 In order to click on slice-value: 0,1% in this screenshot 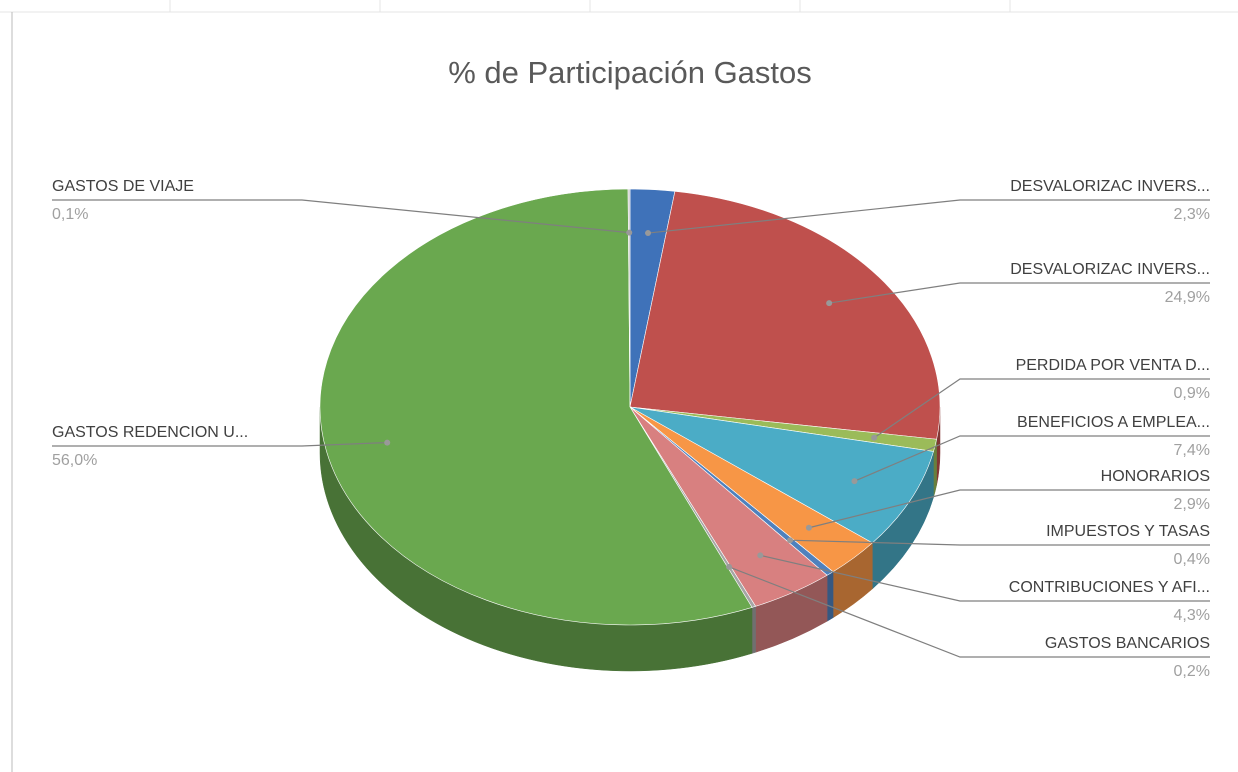, I will do `click(70, 214)`.